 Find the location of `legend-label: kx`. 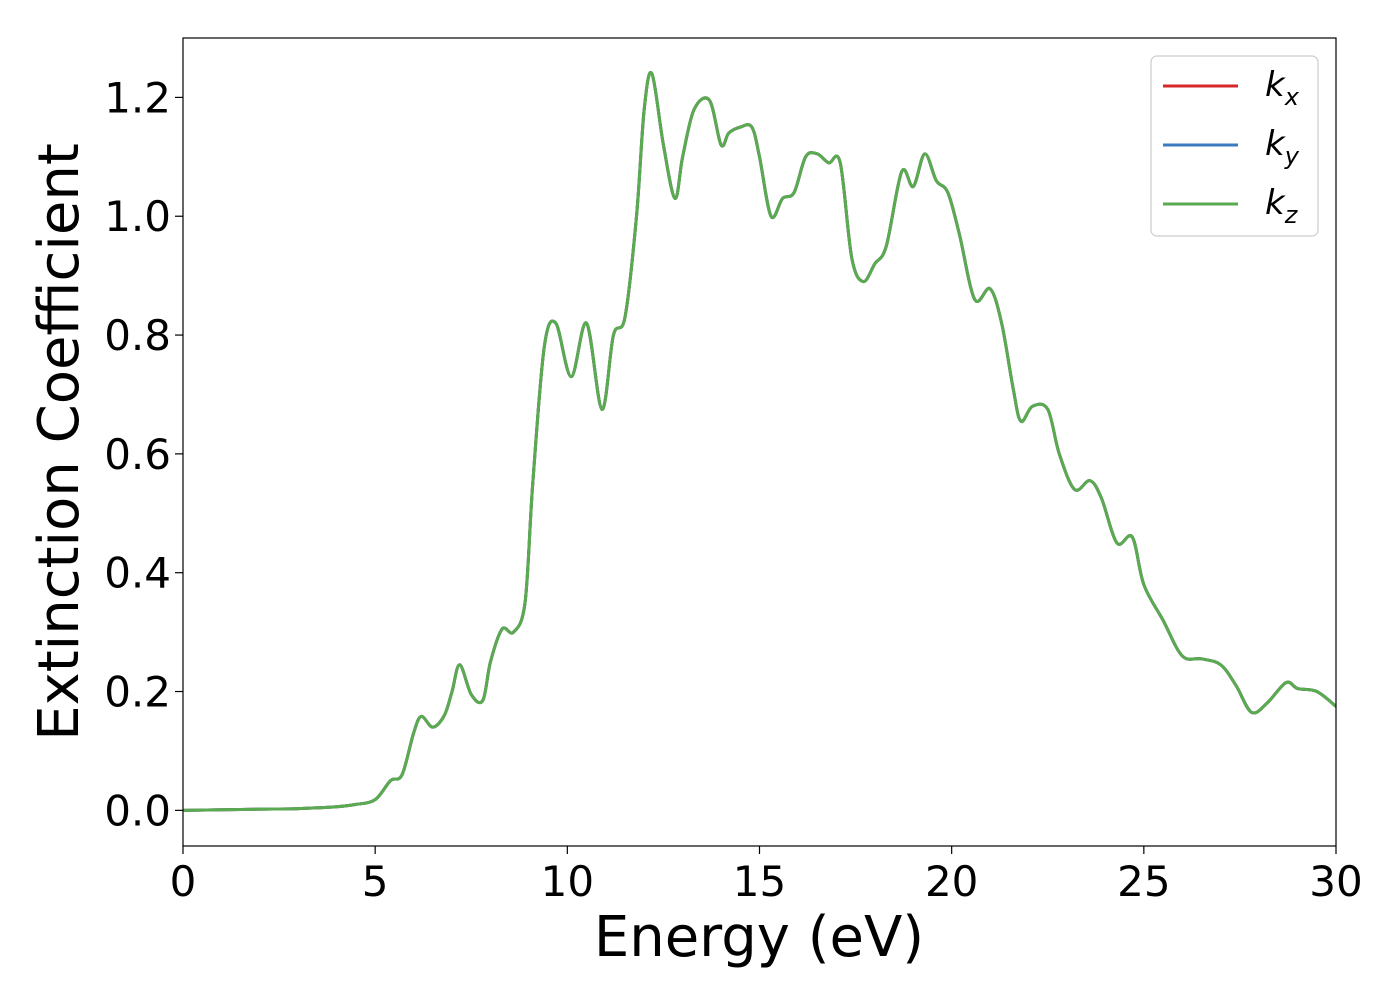

legend-label: kx is located at coordinates (1282, 88).